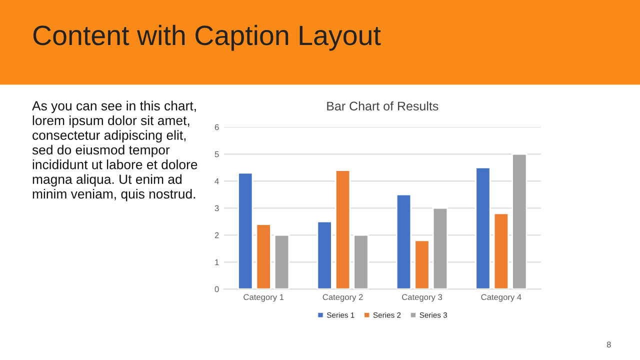 Image resolution: width=640 pixels, height=360 pixels. What do you see at coordinates (216, 208) in the screenshot?
I see `y-tick-label: 3` at bounding box center [216, 208].